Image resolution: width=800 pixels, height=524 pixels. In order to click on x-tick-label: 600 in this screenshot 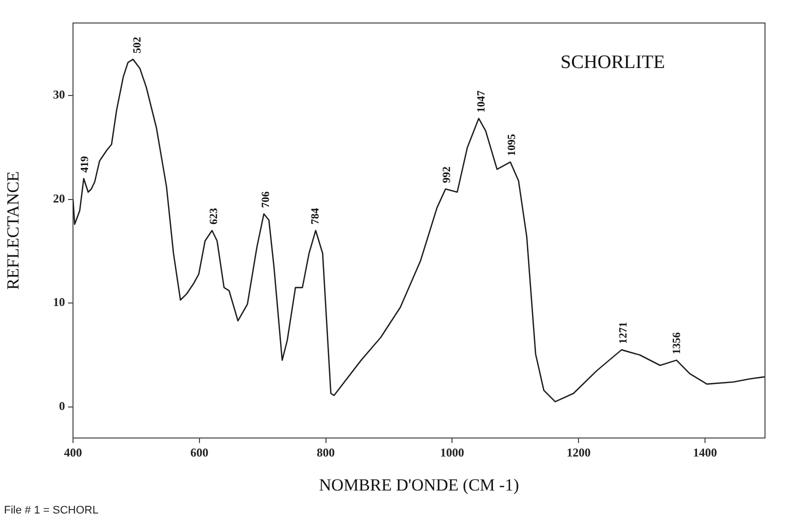, I will do `click(199, 452)`.